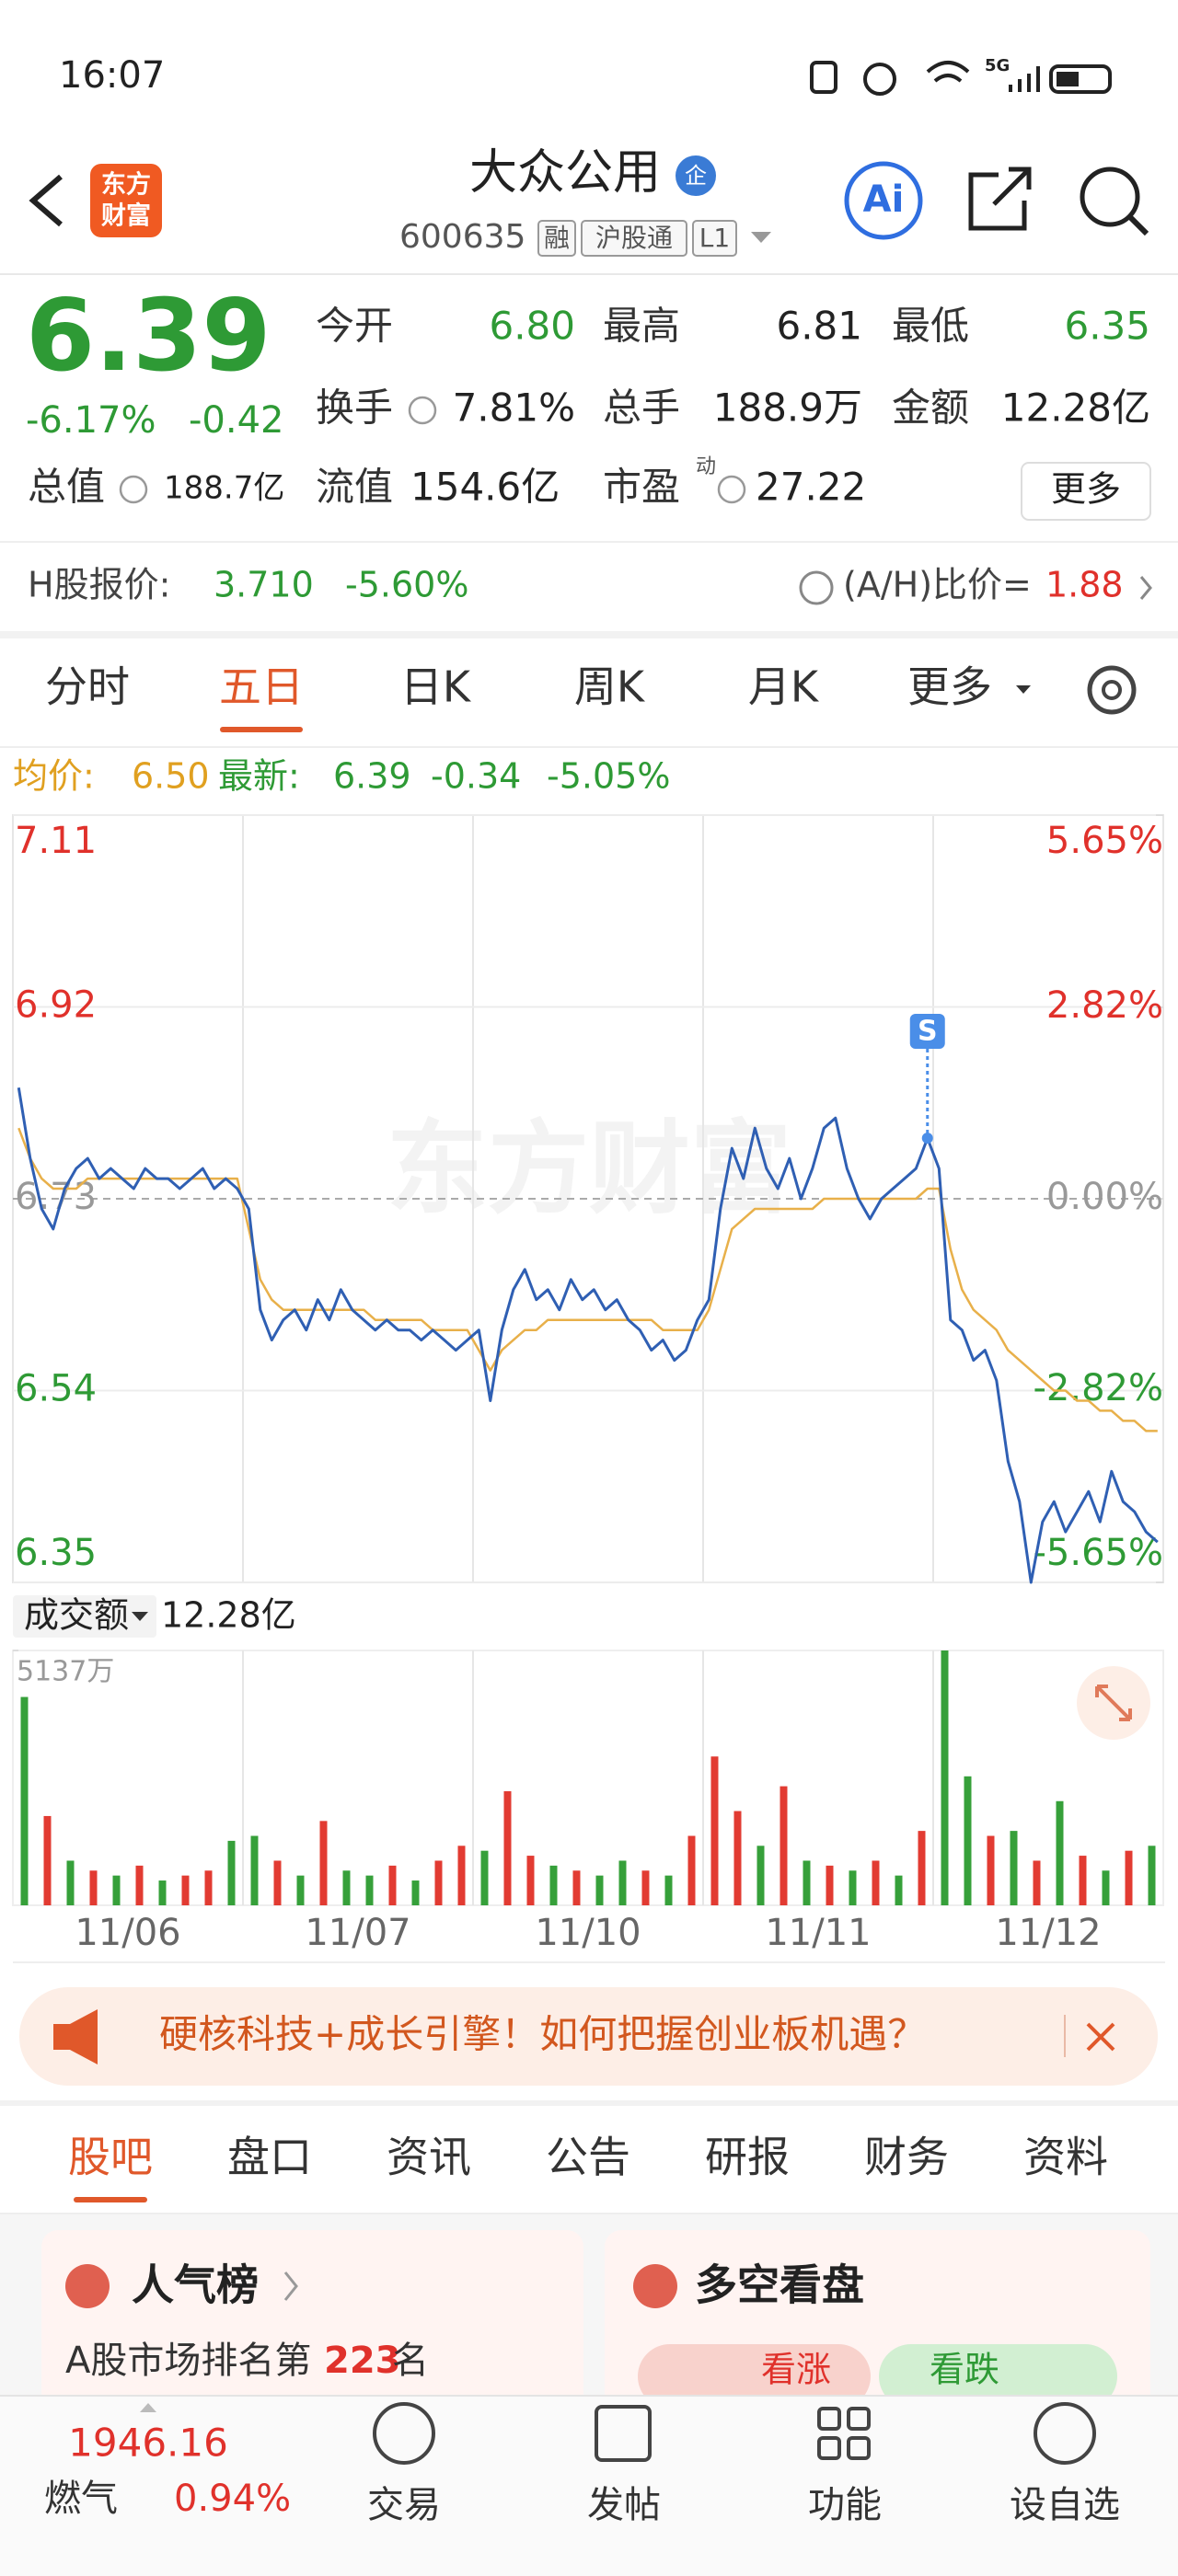  What do you see at coordinates (232, 2499) in the screenshot?
I see `sector-change: 0.94%` at bounding box center [232, 2499].